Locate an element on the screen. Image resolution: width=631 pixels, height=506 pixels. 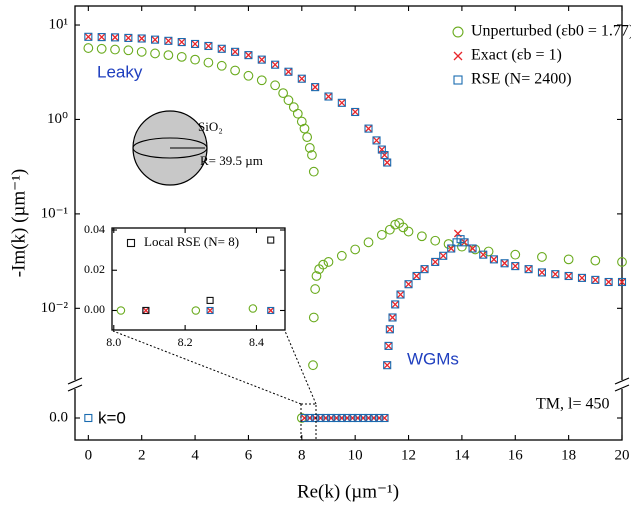
x-tick-label: 20 is located at coordinates (622, 455).